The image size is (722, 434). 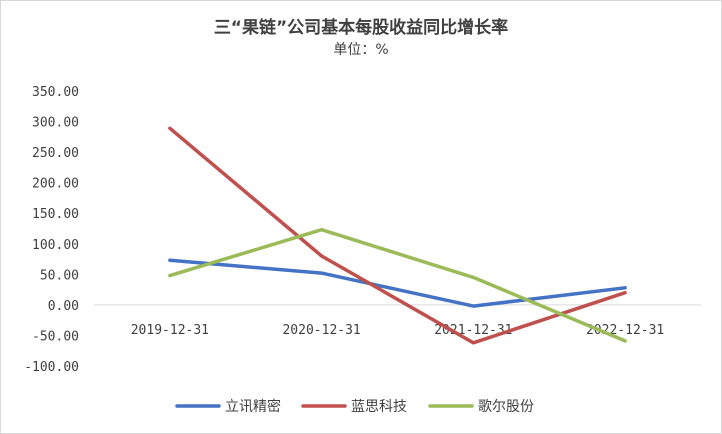 What do you see at coordinates (473, 330) in the screenshot?
I see `x-tick-label: 2021-12-31` at bounding box center [473, 330].